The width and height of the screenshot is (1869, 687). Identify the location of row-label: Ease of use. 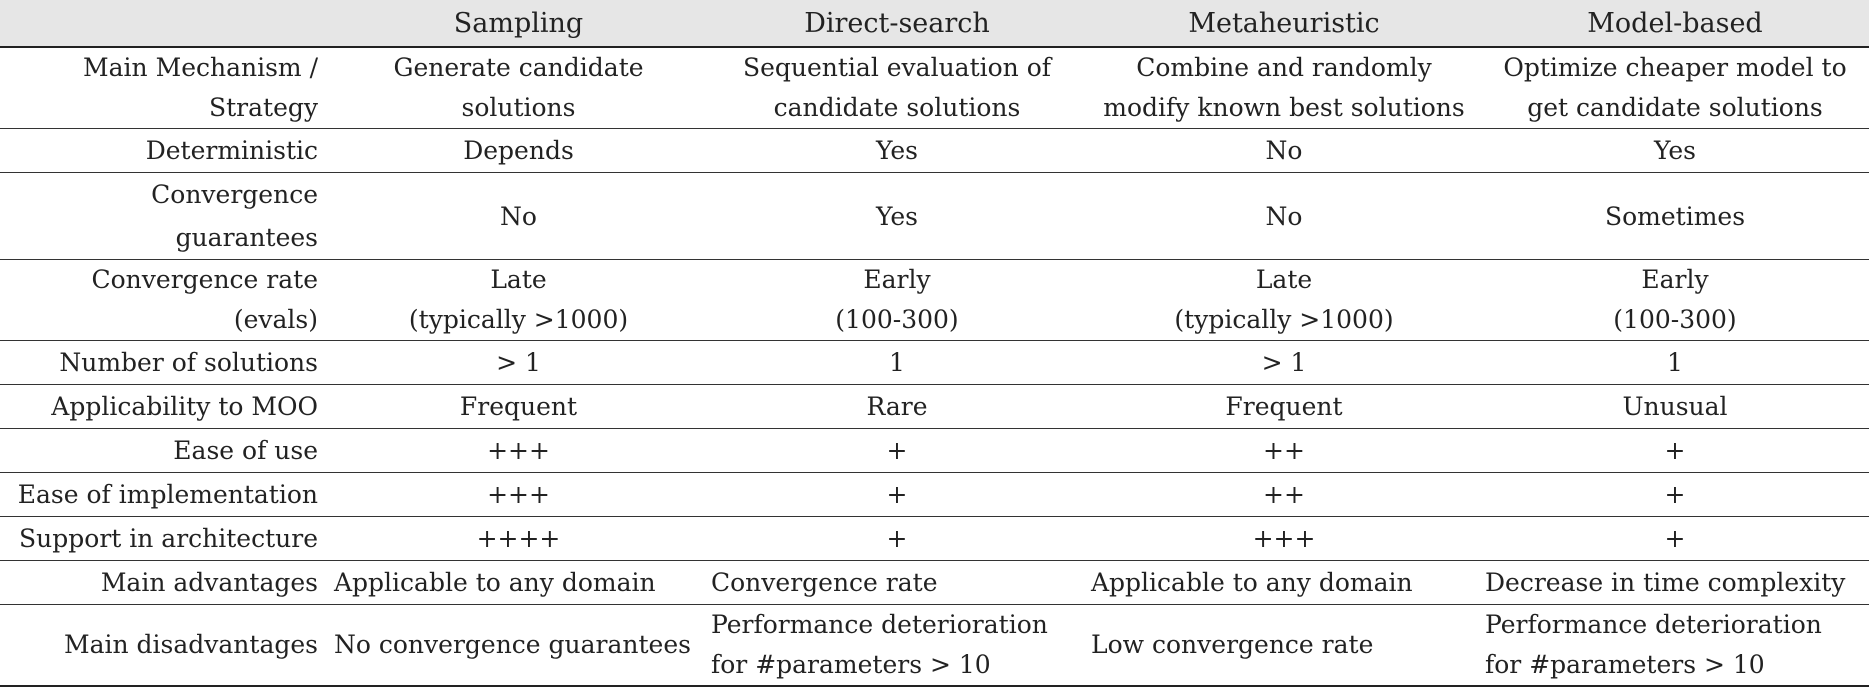
(165, 450).